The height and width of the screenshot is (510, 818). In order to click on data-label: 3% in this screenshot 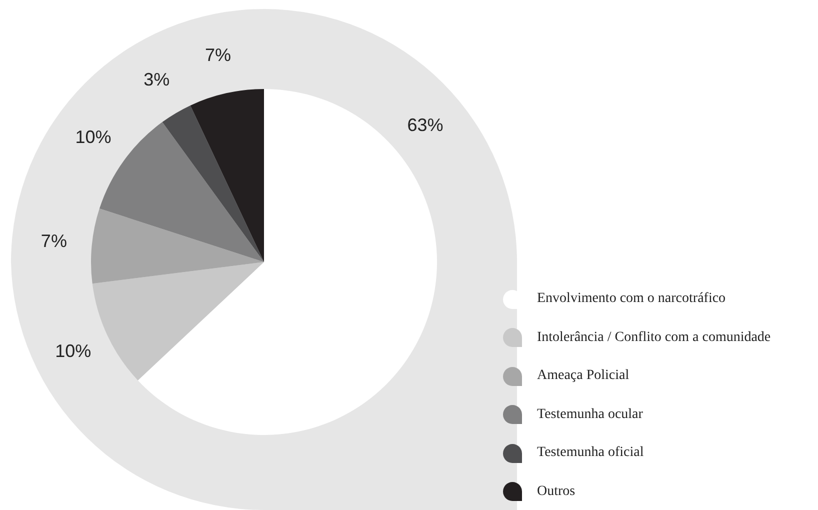, I will do `click(157, 79)`.